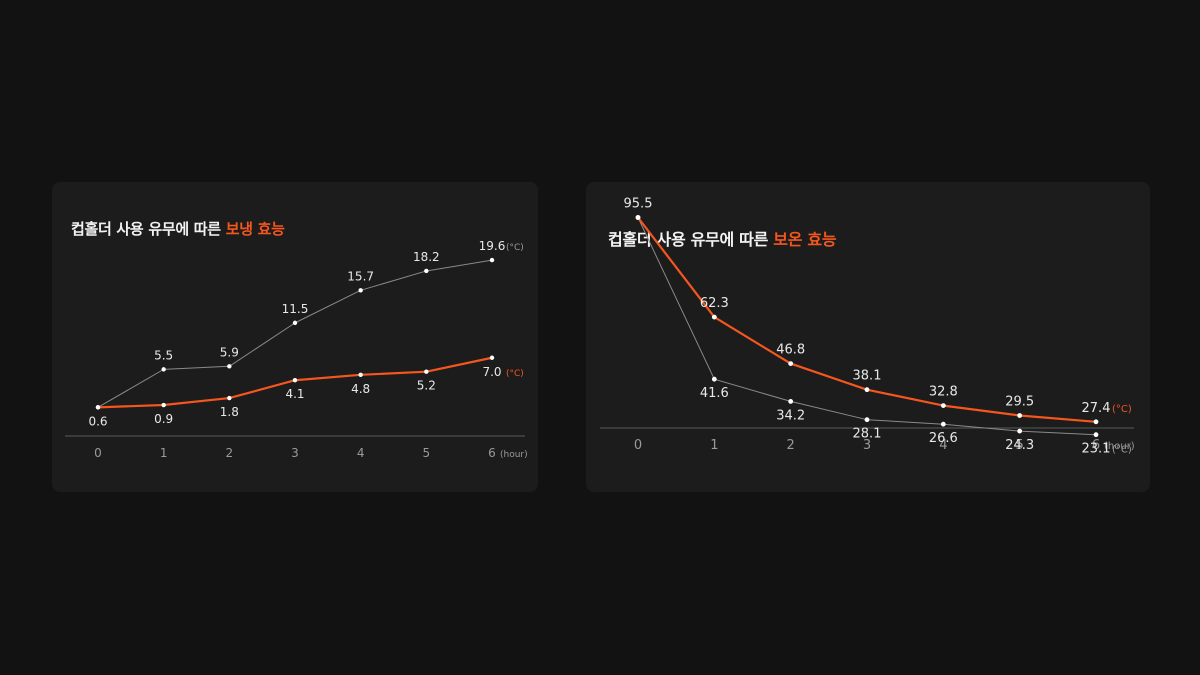  I want to click on warming-x-tick-label: 2, so click(791, 445).